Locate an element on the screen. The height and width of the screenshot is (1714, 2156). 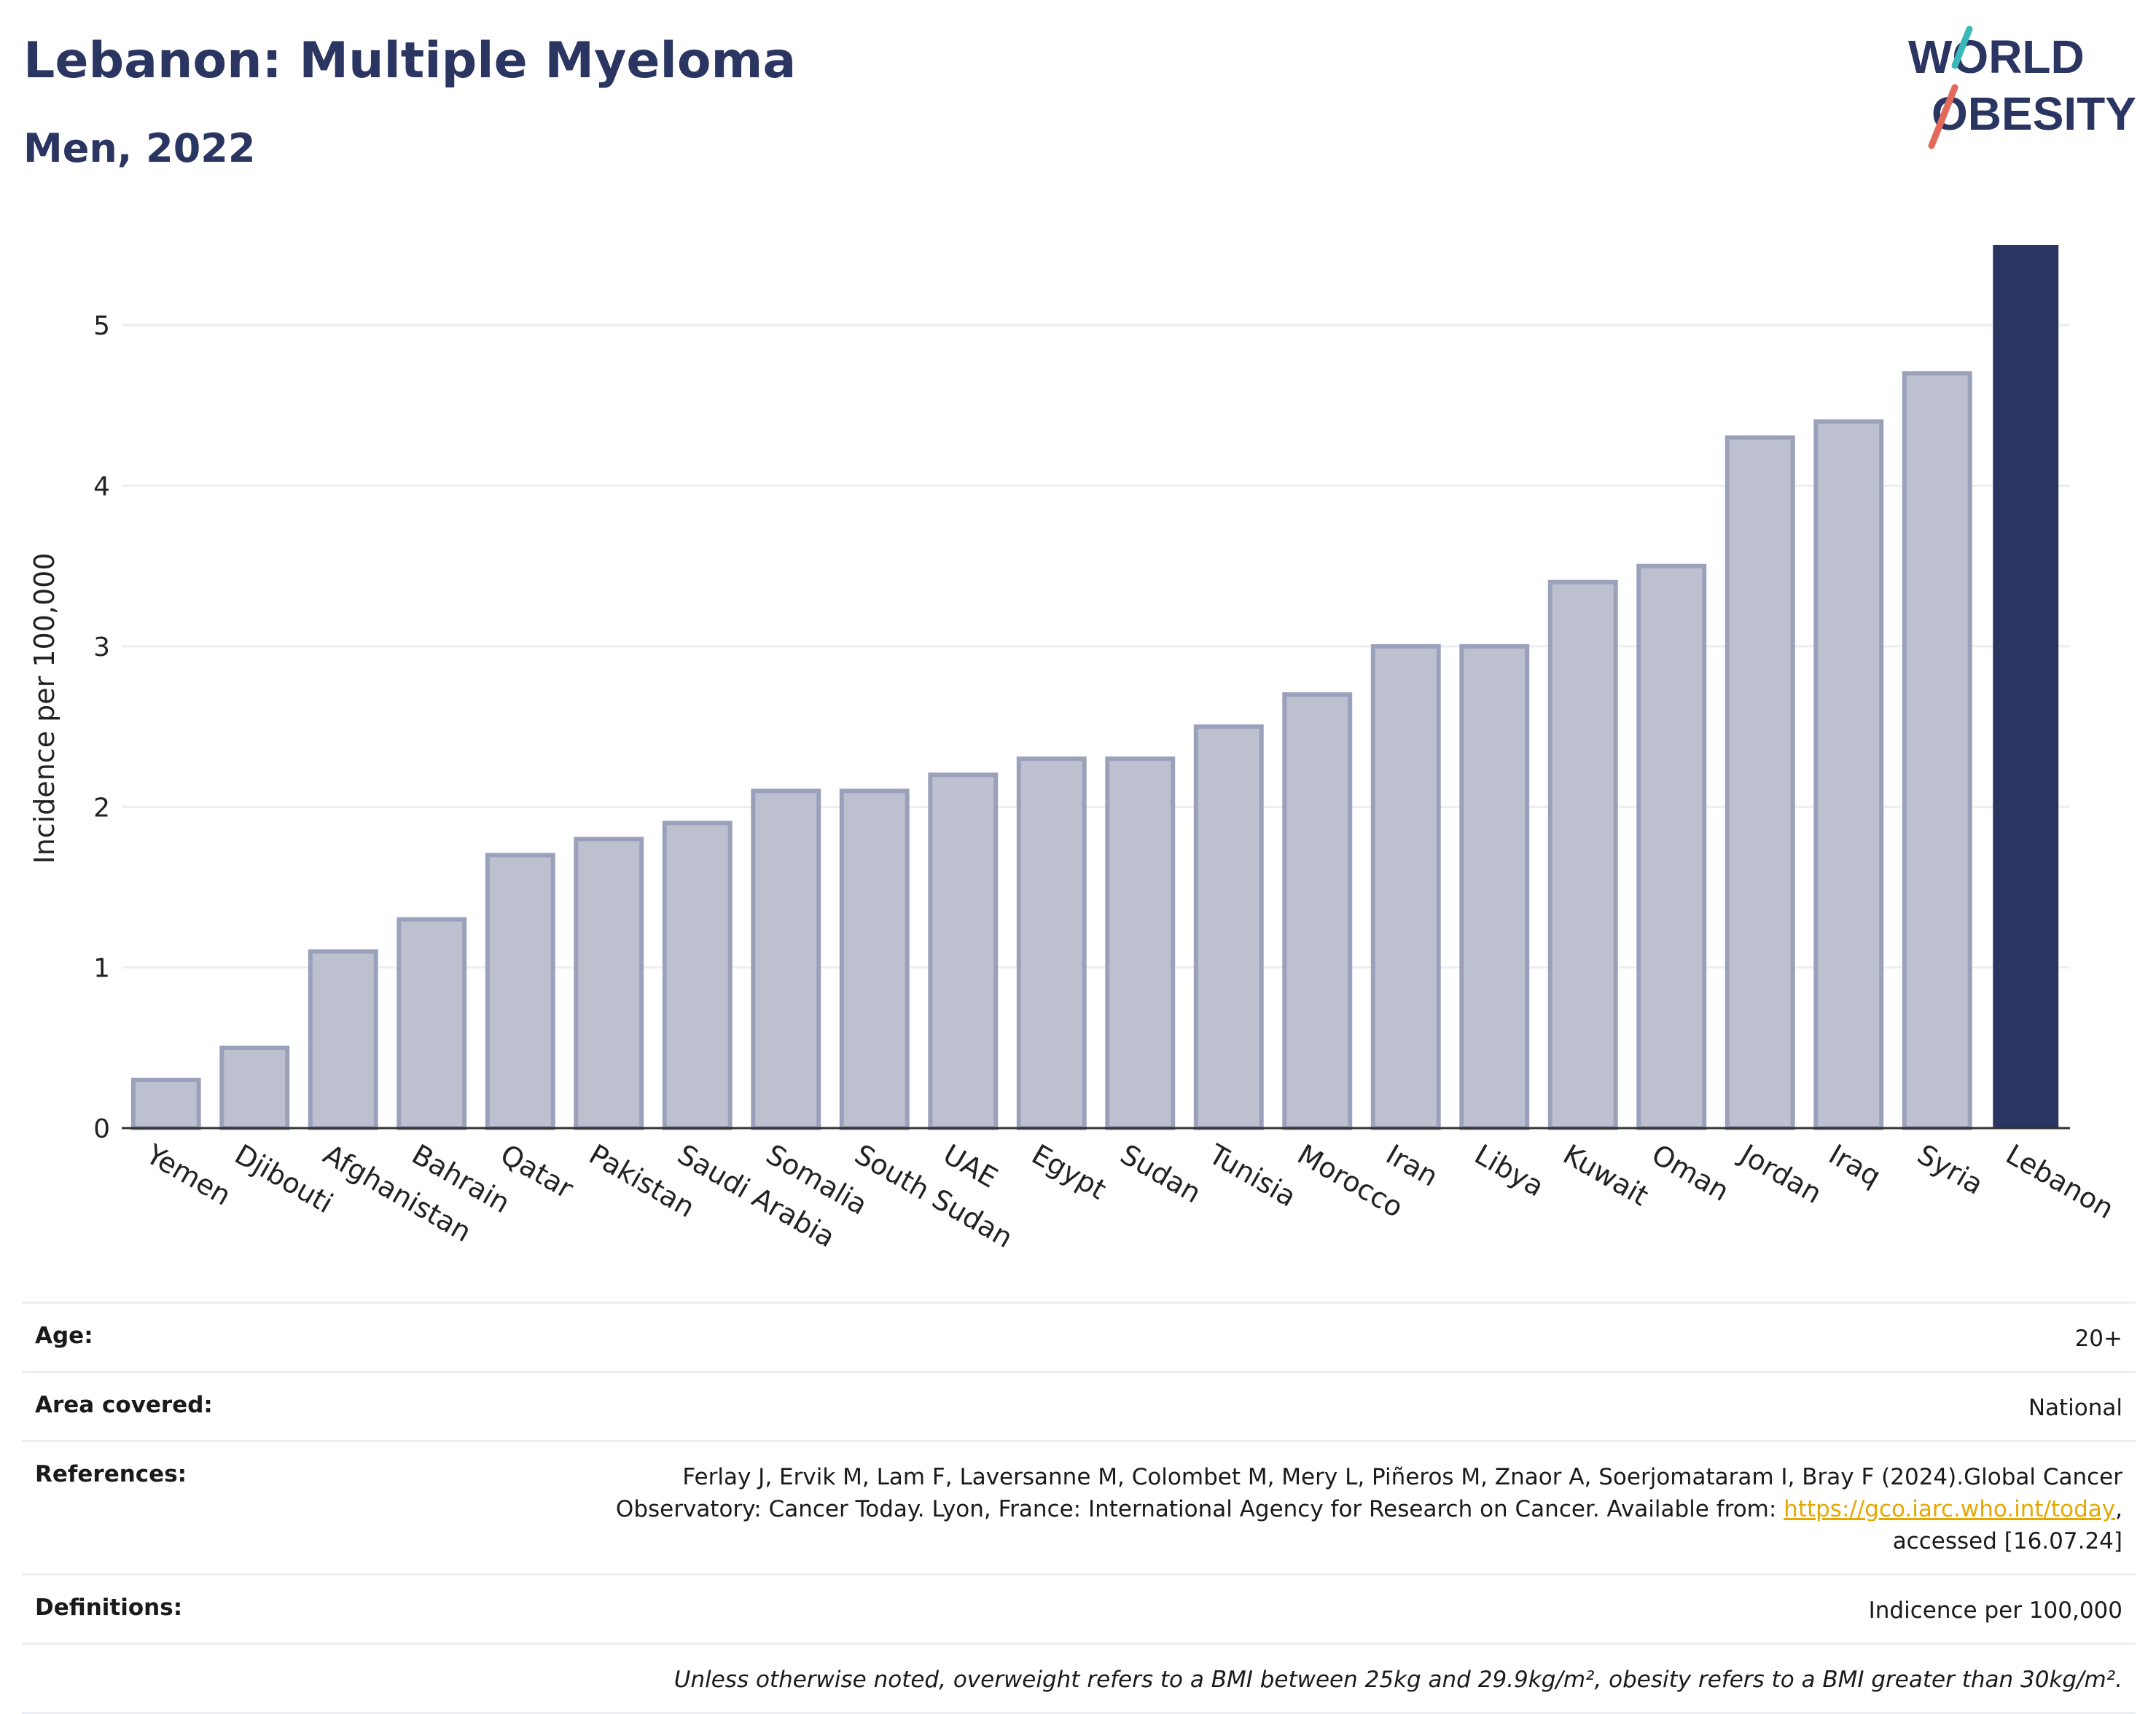
y-tick-label: 0 is located at coordinates (101, 1129).